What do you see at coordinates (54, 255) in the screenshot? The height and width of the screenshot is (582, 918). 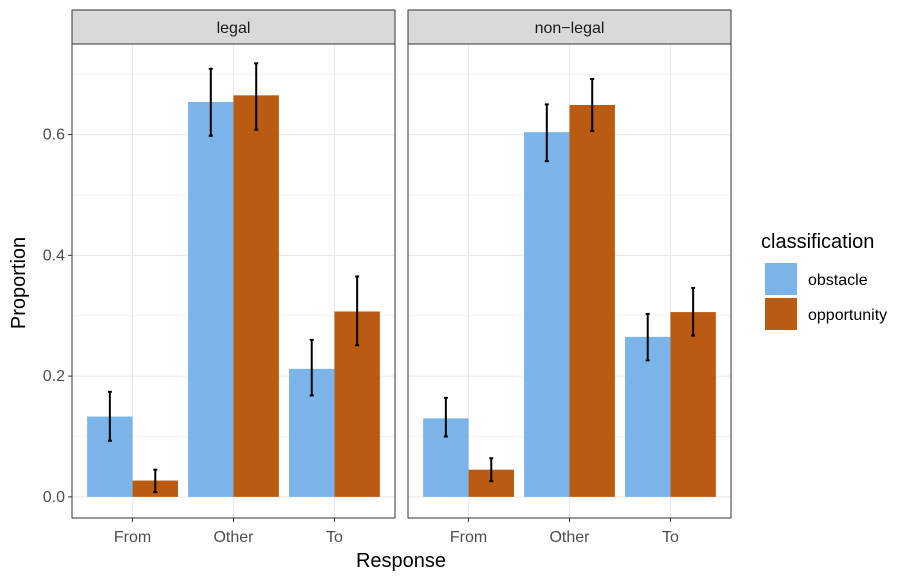 I see `y-tick-label: 0.4` at bounding box center [54, 255].